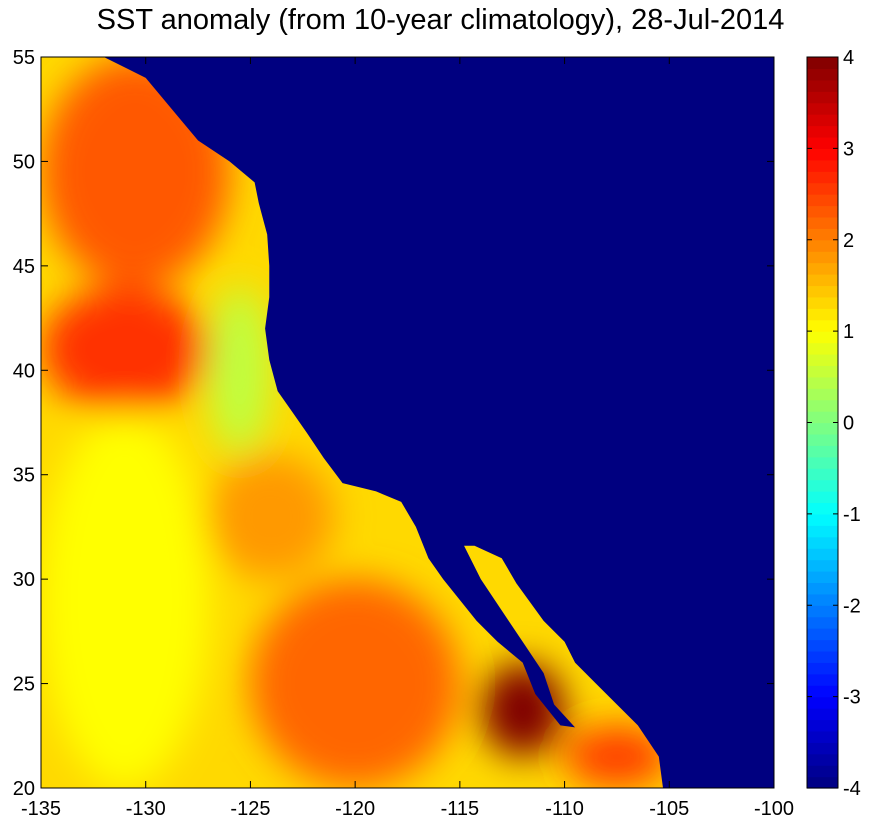  I want to click on x-tick-label: -120, so click(355, 809).